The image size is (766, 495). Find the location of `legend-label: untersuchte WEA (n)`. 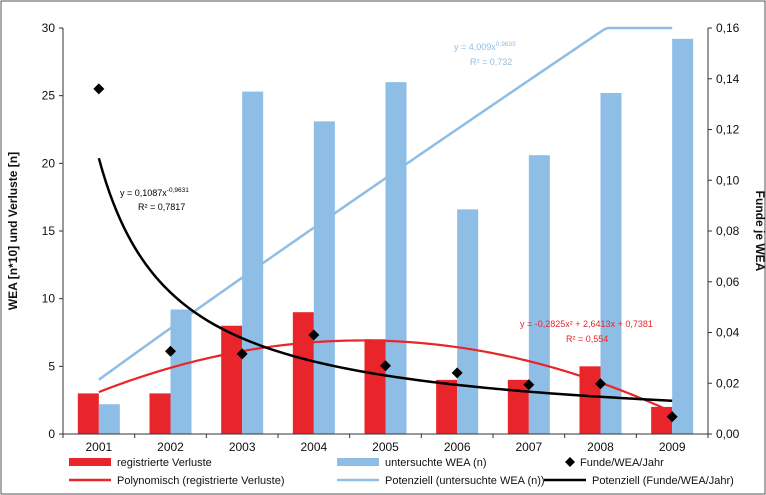

legend-label: untersuchte WEA (n) is located at coordinates (436, 463).